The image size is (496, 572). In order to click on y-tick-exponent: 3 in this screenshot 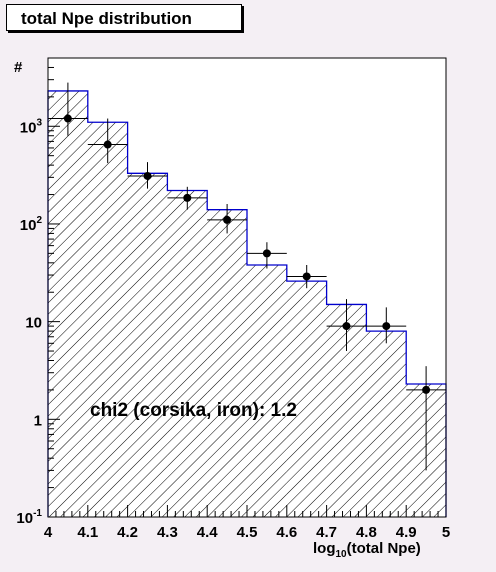, I will do `click(39, 122)`.